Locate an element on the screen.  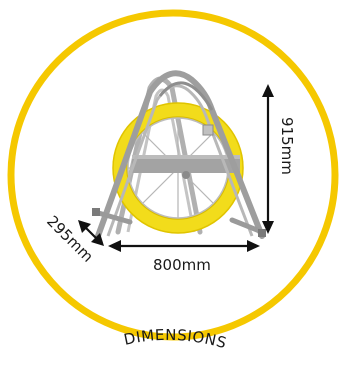
depth-arrow is located at coordinates (91, 233).